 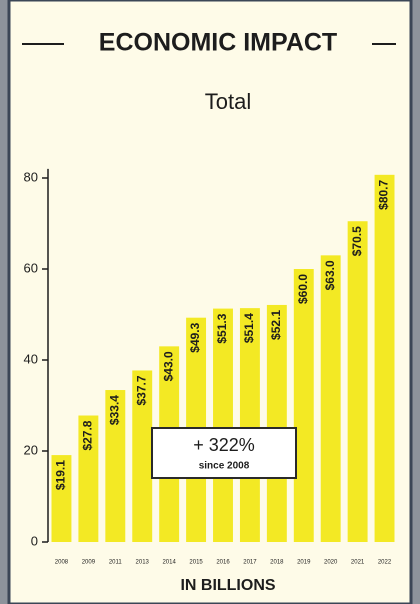 I want to click on x-tick-label: 2008, so click(x=62, y=563).